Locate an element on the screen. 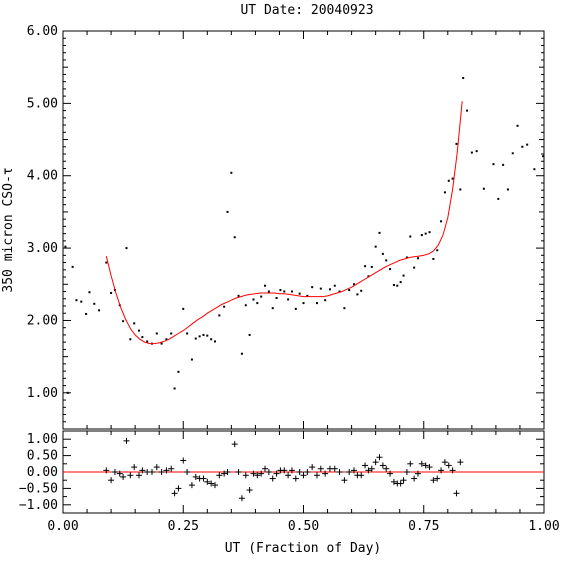 The height and width of the screenshot is (574, 574). residual-y-tick-labels: 1.00 0.500.00−0.50 −1.00 is located at coordinates (38, 472).